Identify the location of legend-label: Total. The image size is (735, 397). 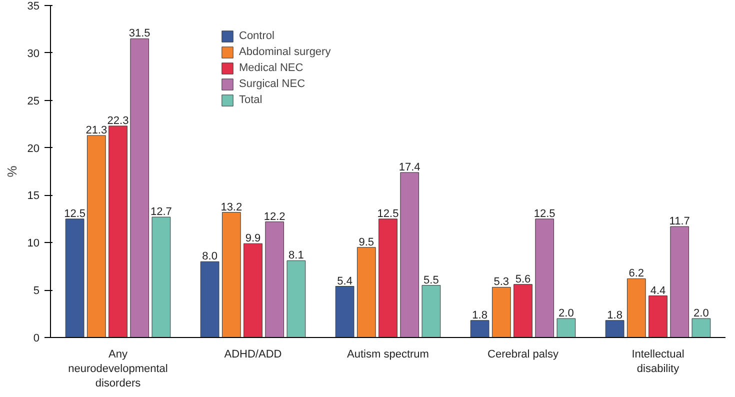
(250, 100).